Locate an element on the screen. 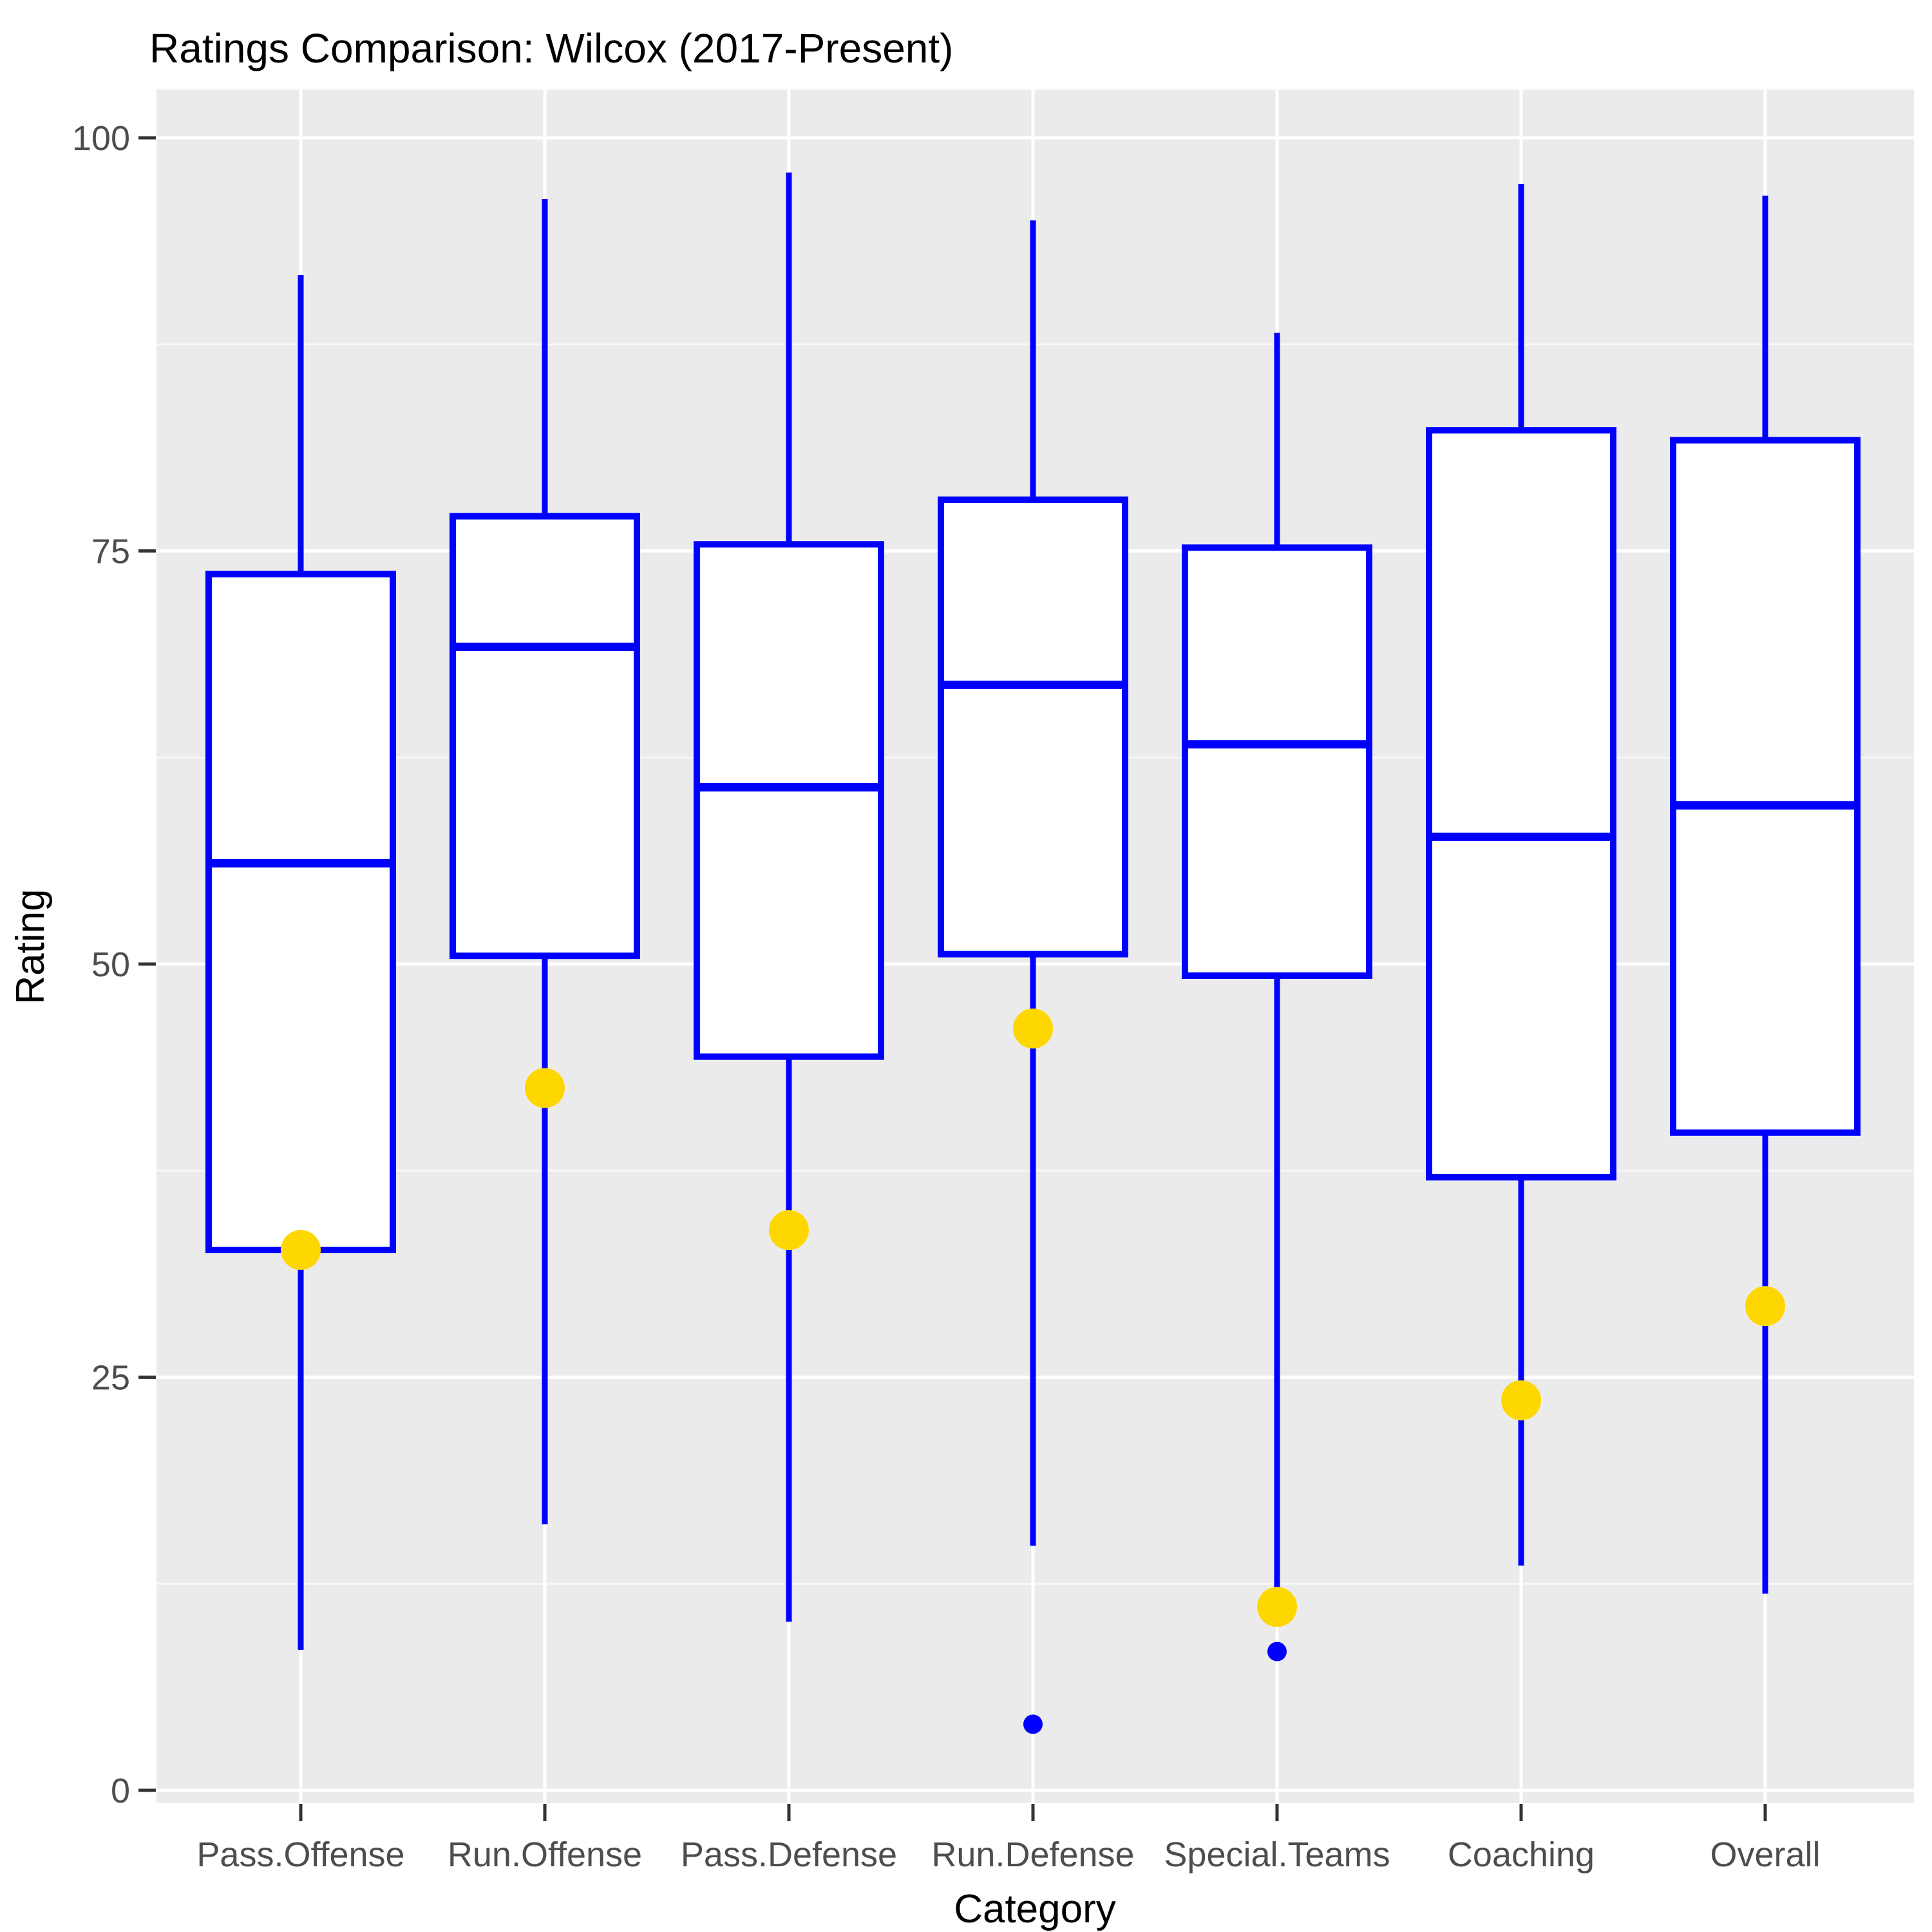 This screenshot has width=1932, height=1932. box-pass-defense is located at coordinates (789, 897).